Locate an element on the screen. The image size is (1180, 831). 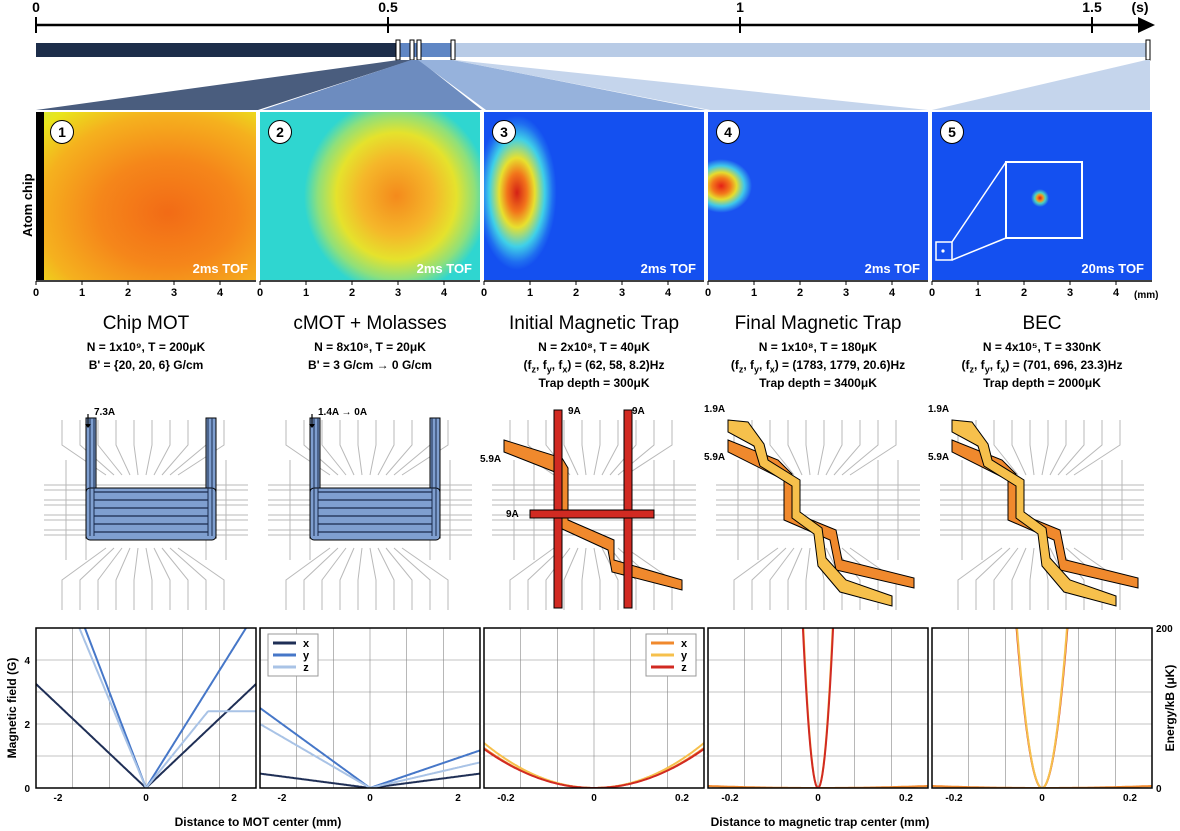
panel-number-4: 4 is located at coordinates (728, 132).